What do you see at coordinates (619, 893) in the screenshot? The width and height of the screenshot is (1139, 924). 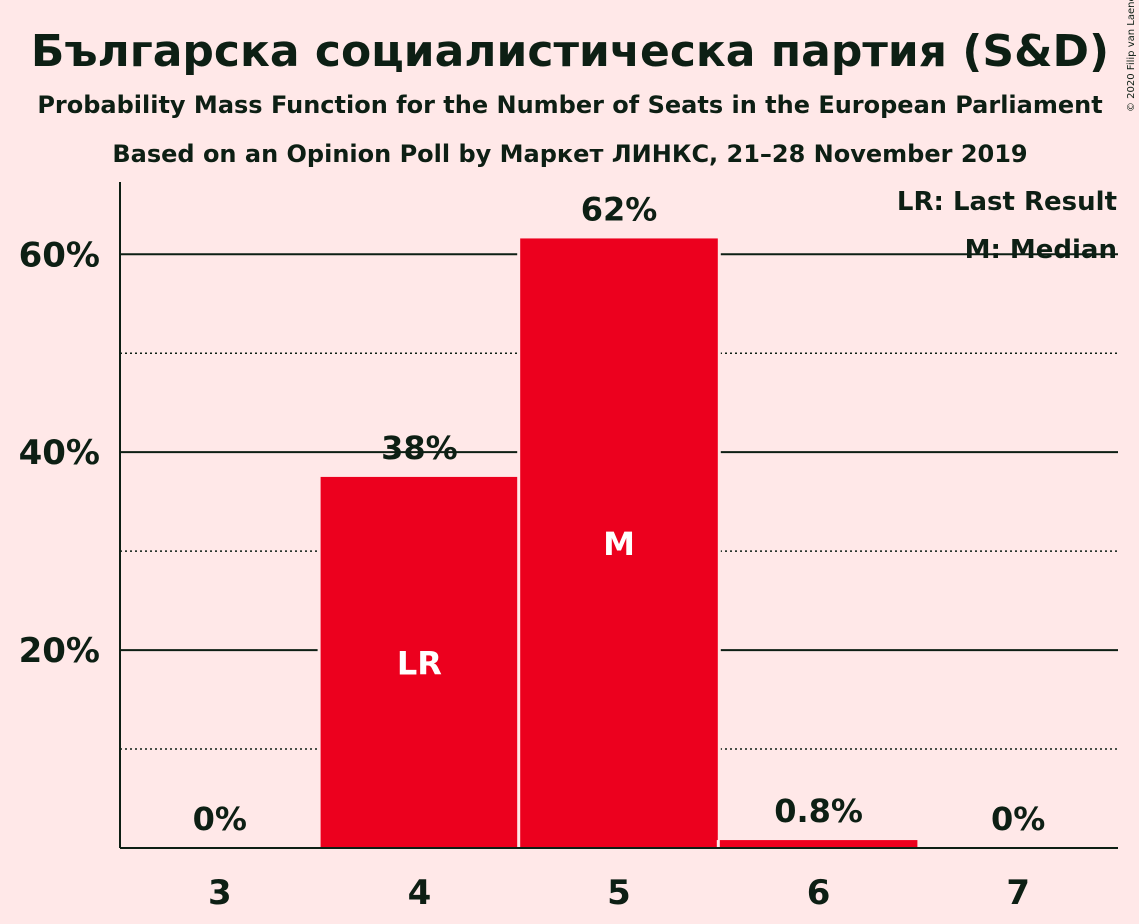 I see `x-tick-label: 5` at bounding box center [619, 893].